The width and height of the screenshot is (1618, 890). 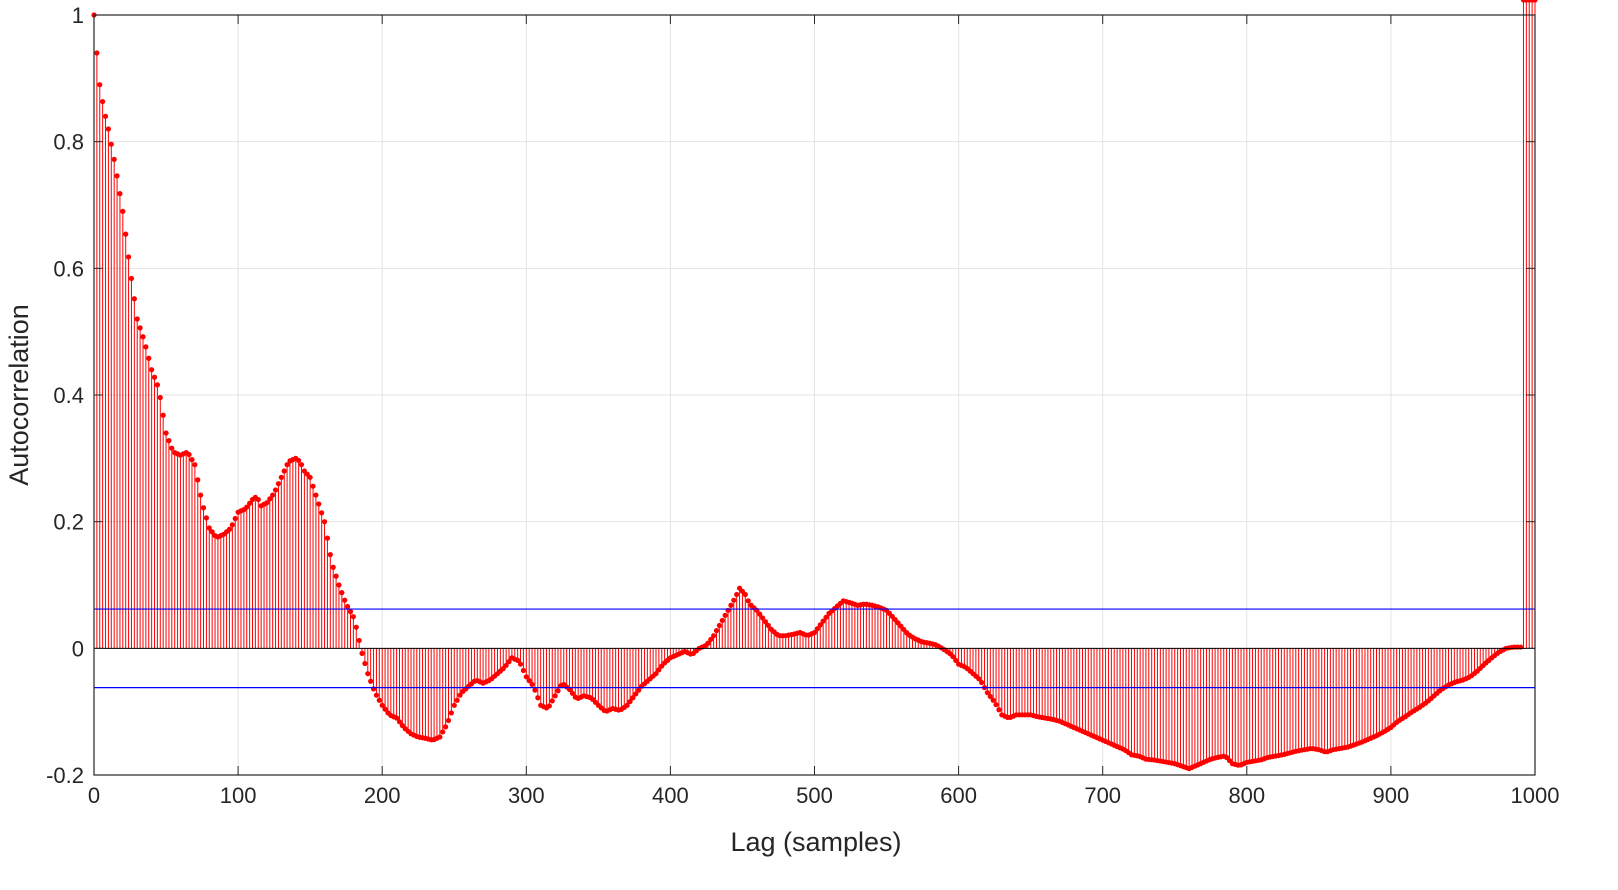 I want to click on y-tick-label: 1, so click(x=78, y=15).